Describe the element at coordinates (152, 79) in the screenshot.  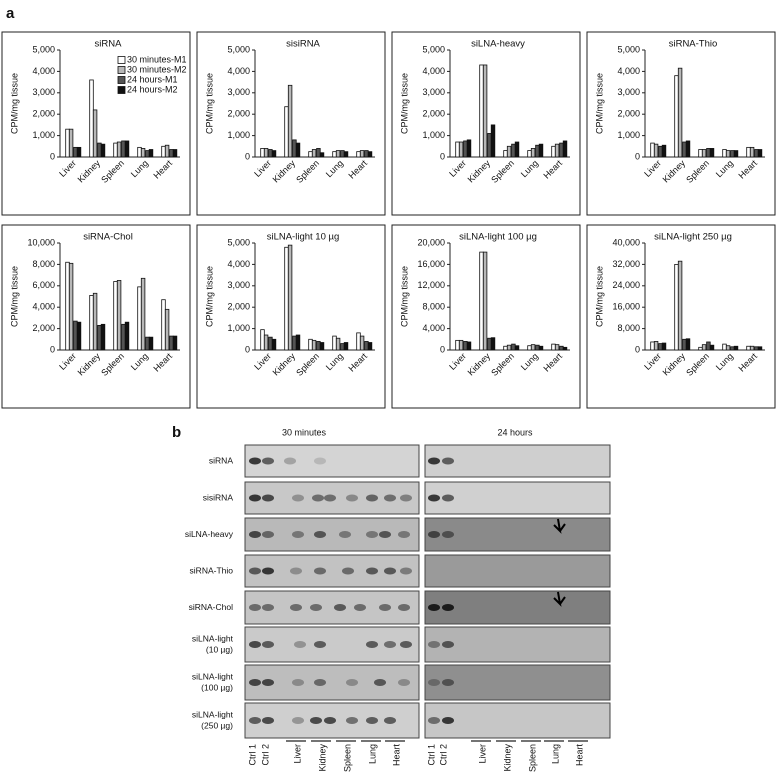
I see `legend-label: 24 hours-M1` at that location.